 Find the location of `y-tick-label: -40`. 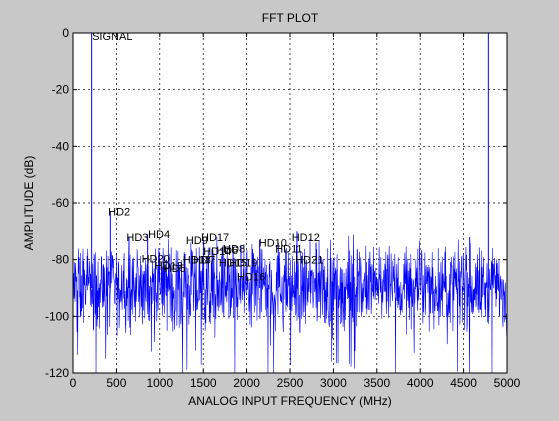

y-tick-label: -40 is located at coordinates (61, 146).